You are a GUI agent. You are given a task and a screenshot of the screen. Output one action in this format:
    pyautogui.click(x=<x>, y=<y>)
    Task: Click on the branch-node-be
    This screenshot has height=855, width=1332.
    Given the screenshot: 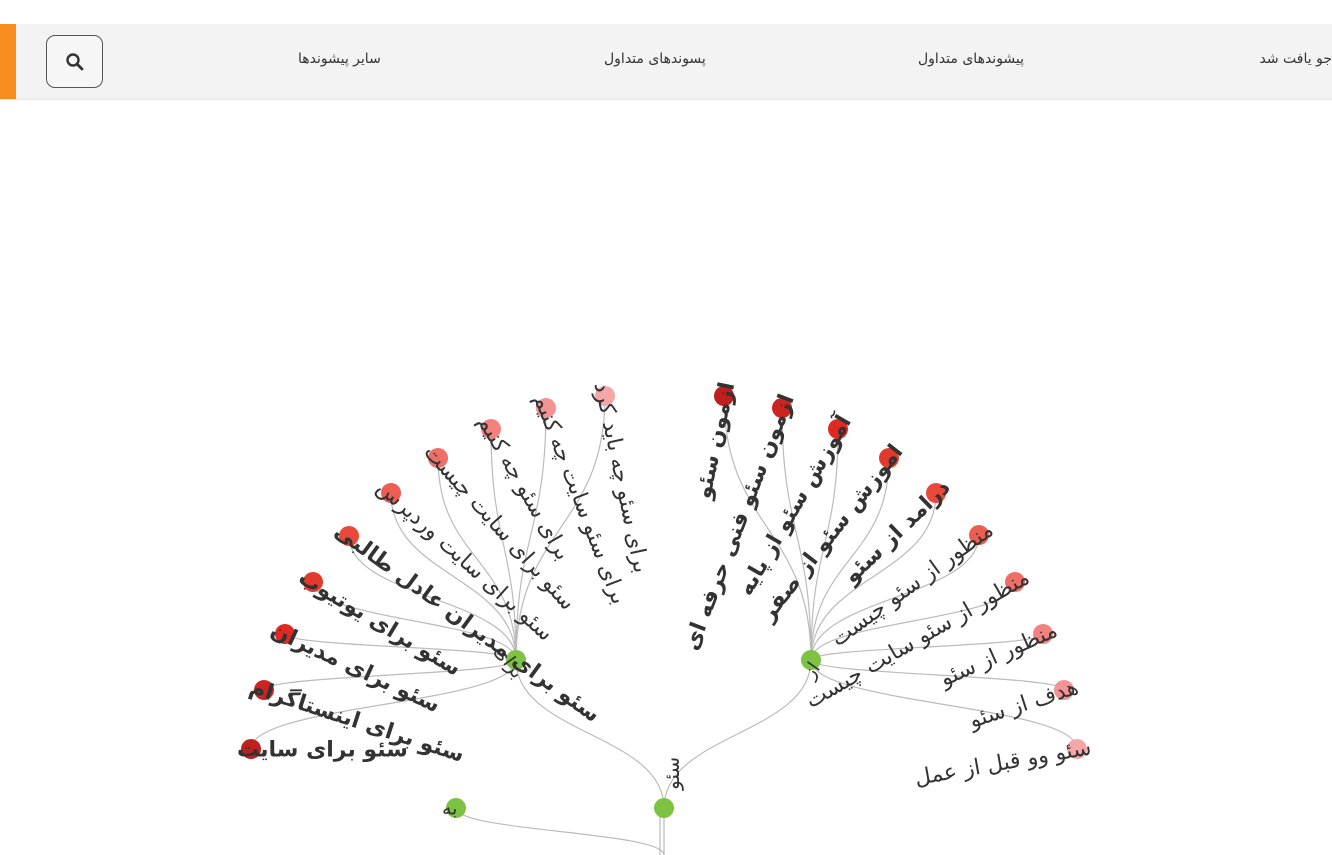 What is the action you would take?
    pyautogui.click(x=456, y=808)
    